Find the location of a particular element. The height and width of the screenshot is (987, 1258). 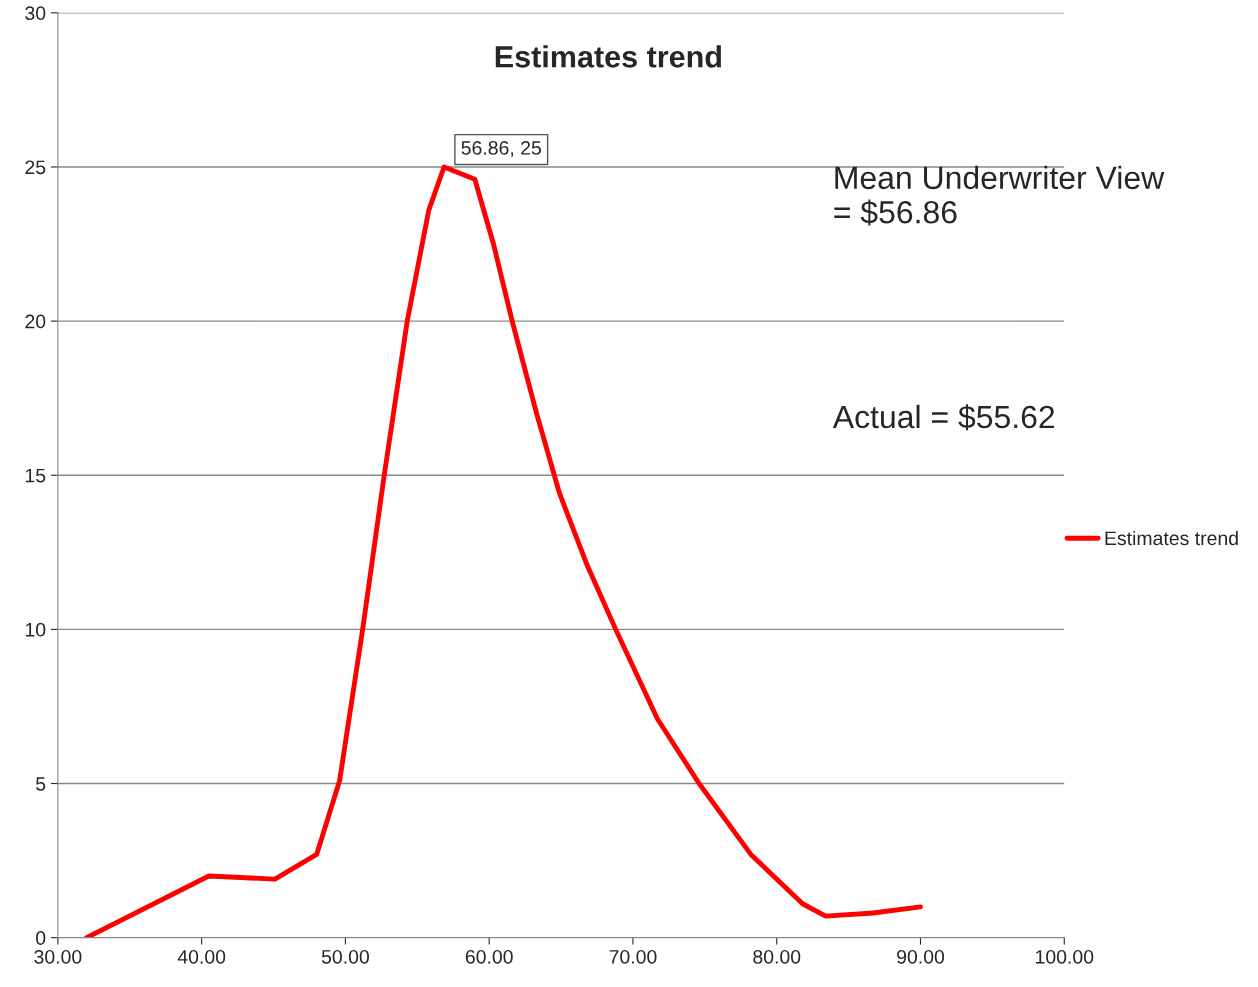

y-tick-label: 20 is located at coordinates (35, 321).